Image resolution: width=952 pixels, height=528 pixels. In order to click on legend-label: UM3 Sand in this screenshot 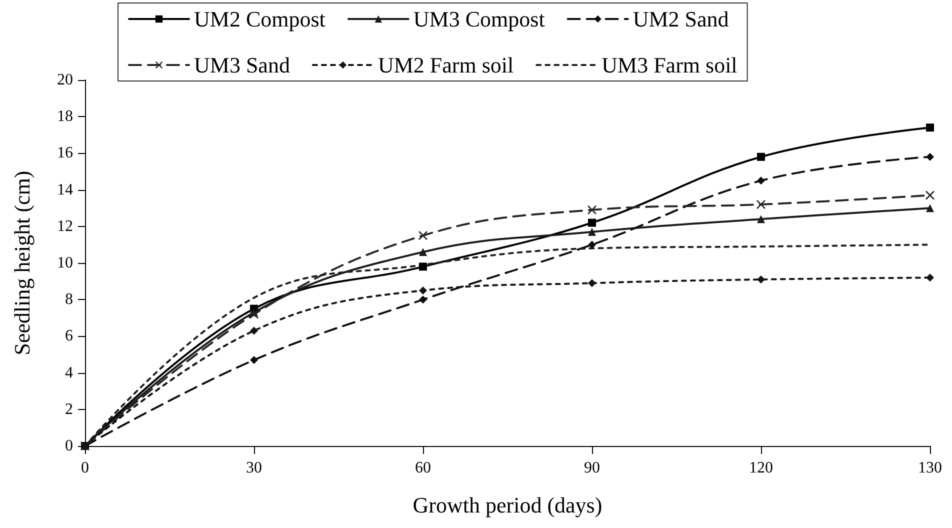, I will do `click(242, 65)`.